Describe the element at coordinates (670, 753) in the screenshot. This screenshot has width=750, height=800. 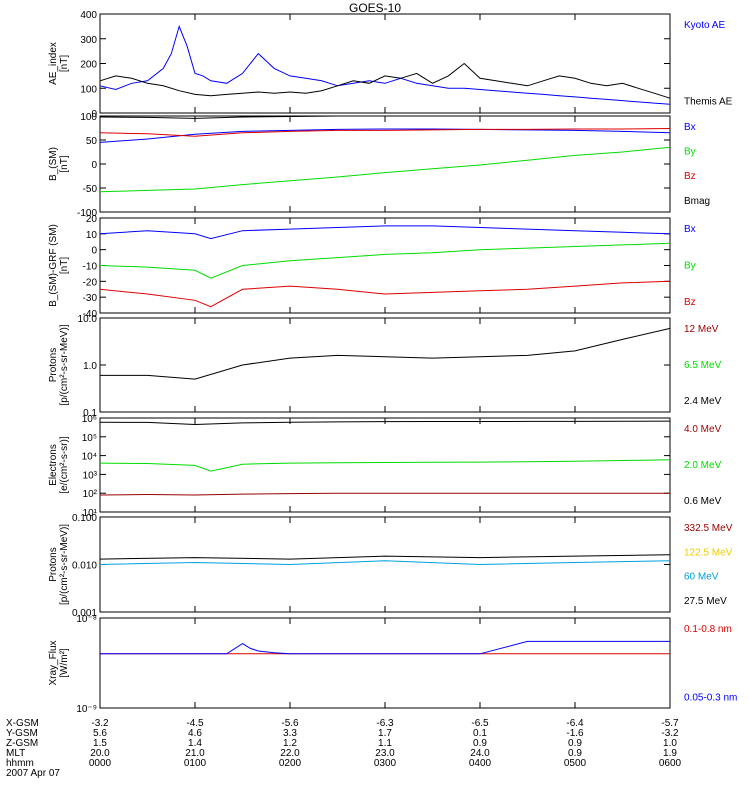
I see `x-row-value: 1.9` at that location.